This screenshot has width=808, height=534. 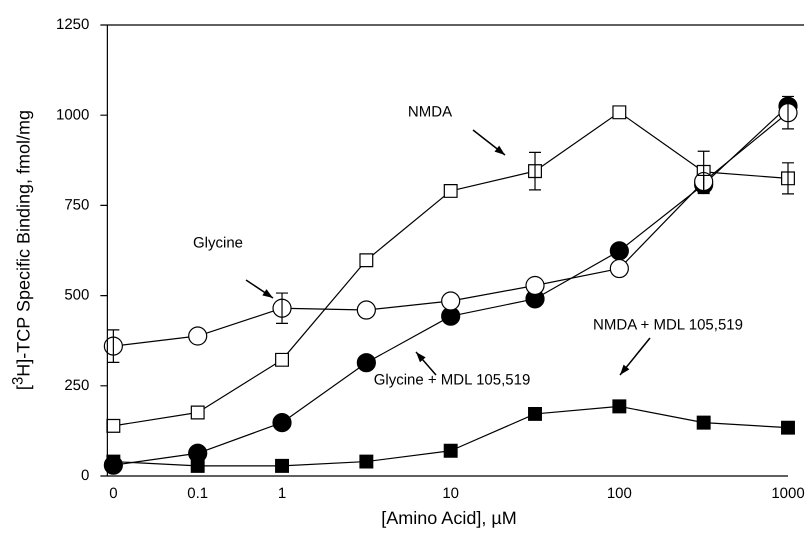 What do you see at coordinates (619, 493) in the screenshot?
I see `x-tick-label: 100` at bounding box center [619, 493].